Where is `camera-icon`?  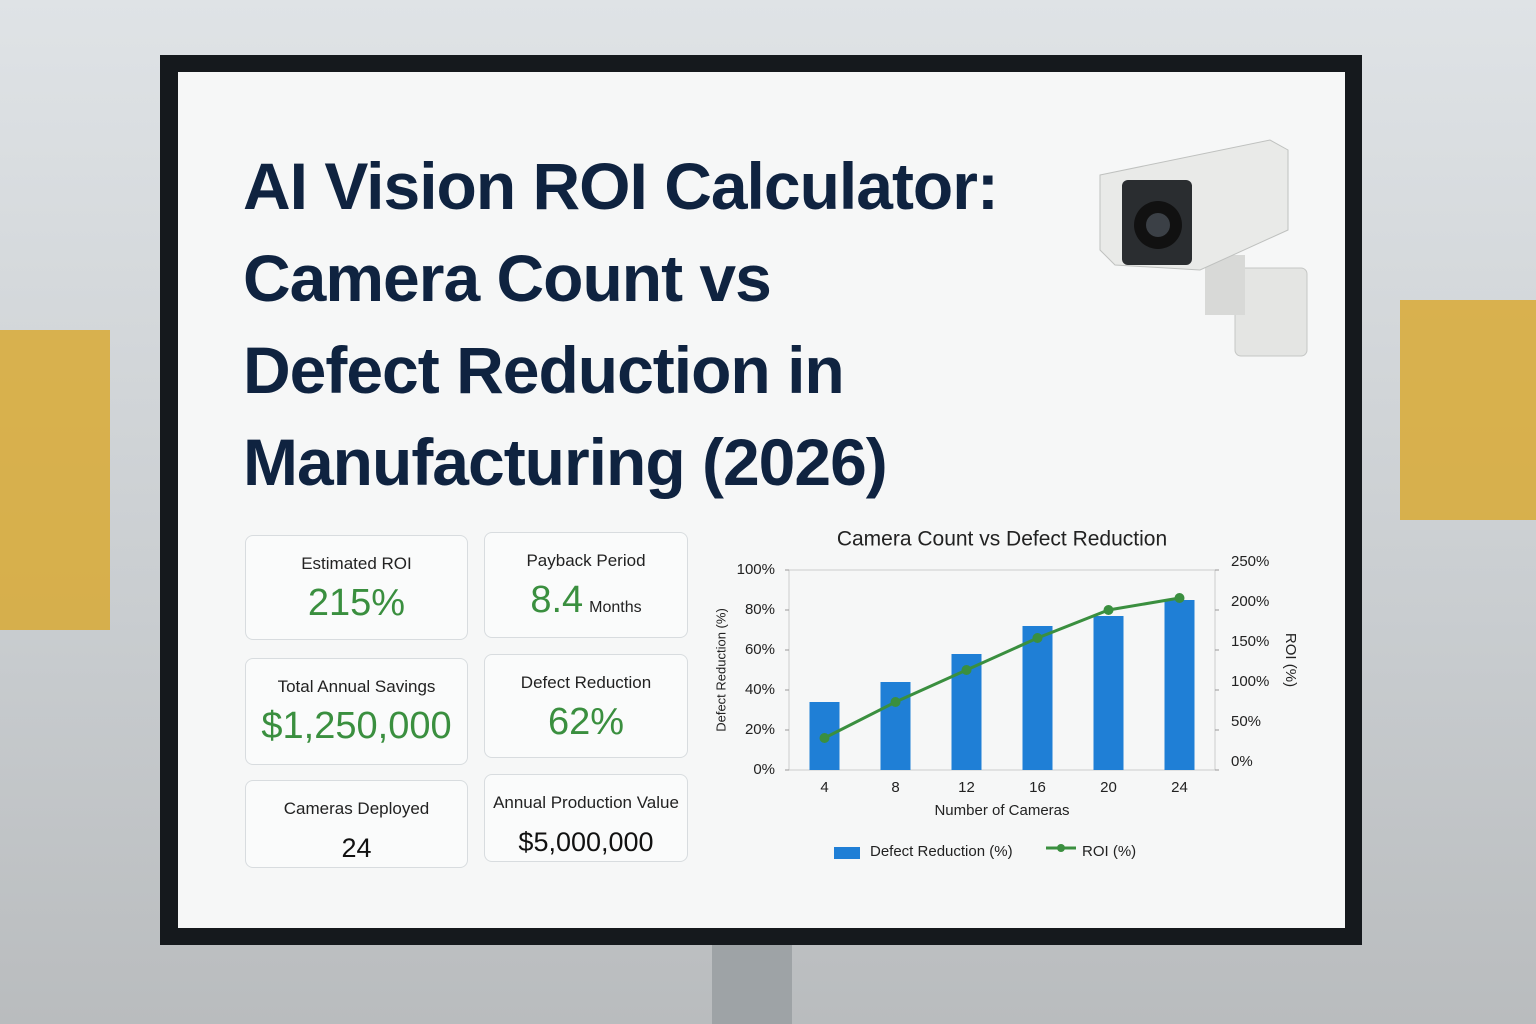 camera-icon is located at coordinates (1203, 248).